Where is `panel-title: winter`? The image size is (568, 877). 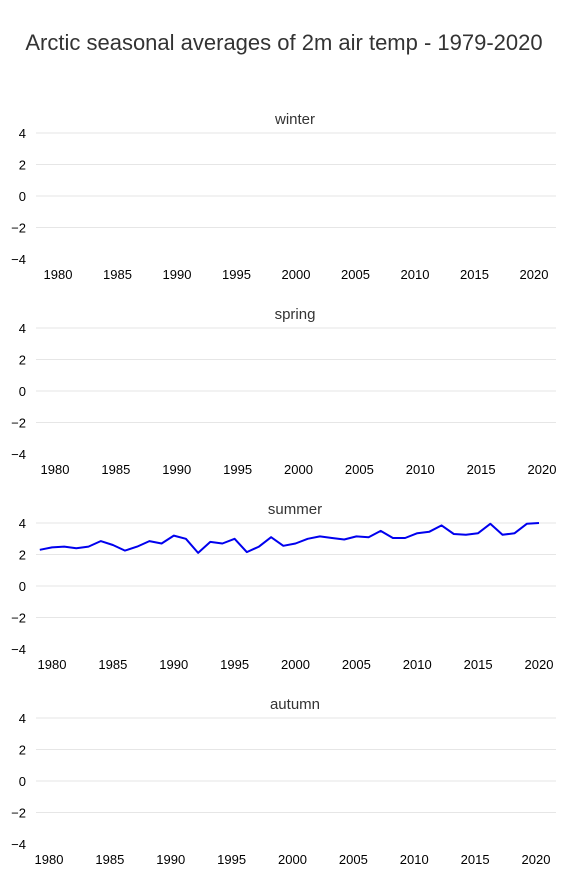
panel-title: winter is located at coordinates (294, 119).